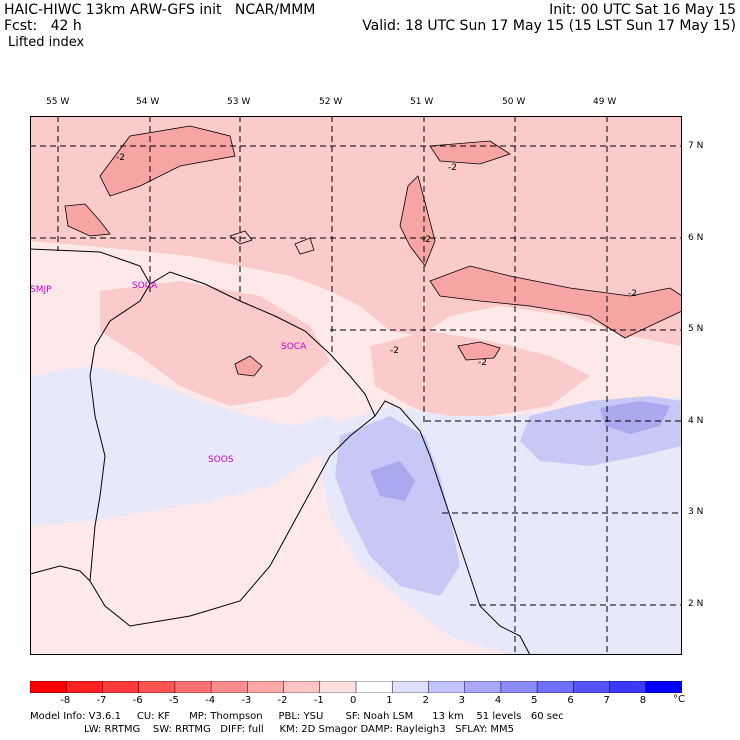  I want to click on colorbar-tick-label: 2, so click(425, 700).